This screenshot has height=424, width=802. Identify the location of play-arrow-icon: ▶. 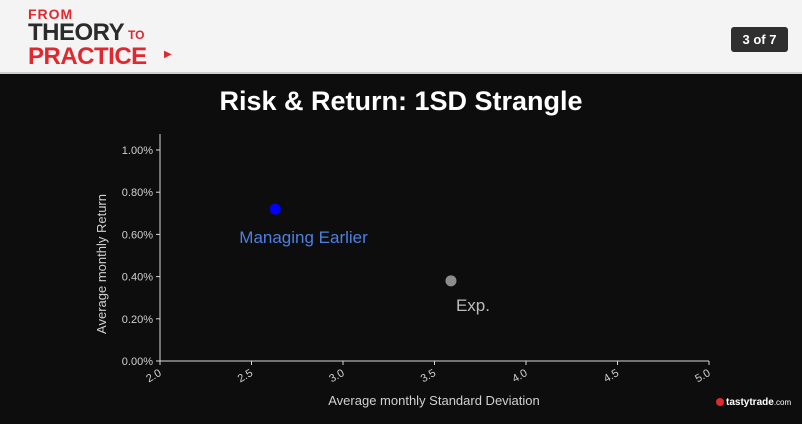
(168, 54).